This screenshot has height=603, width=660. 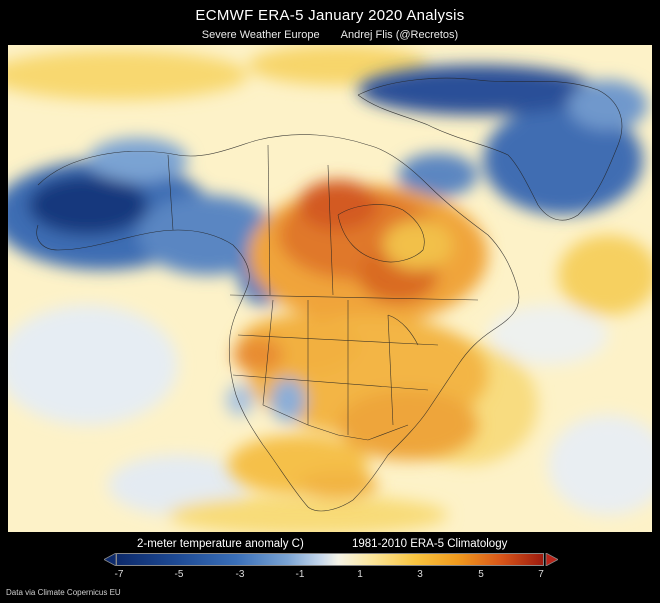 I want to click on colorbar-tick-label: 7, so click(x=541, y=574).